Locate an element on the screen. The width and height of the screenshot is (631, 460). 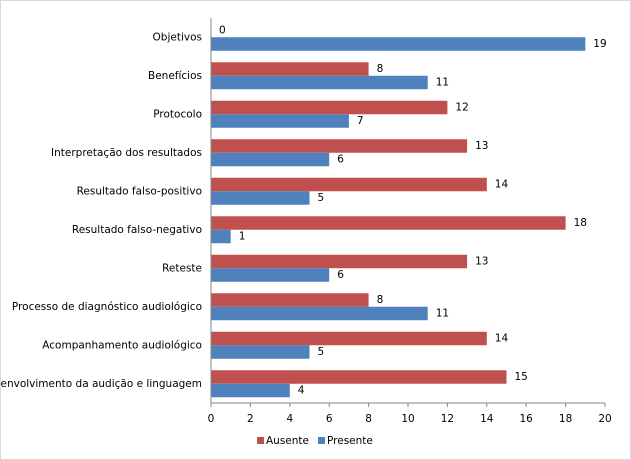
y-tick-label: Objetivos is located at coordinates (177, 37).